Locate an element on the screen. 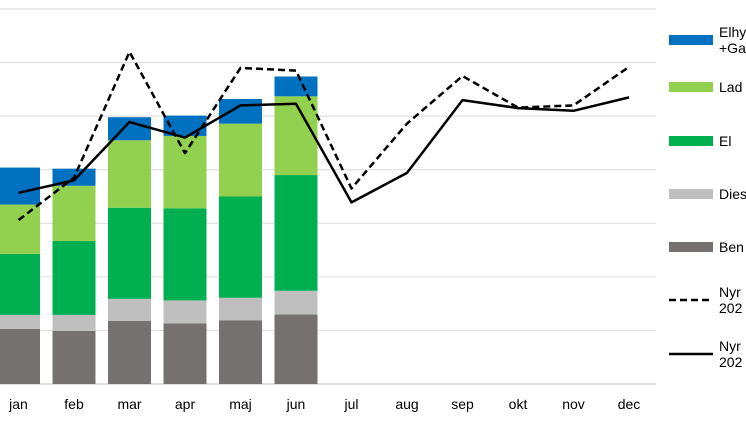 This screenshot has height=424, width=746. x-tick-label: jan is located at coordinates (18, 404).